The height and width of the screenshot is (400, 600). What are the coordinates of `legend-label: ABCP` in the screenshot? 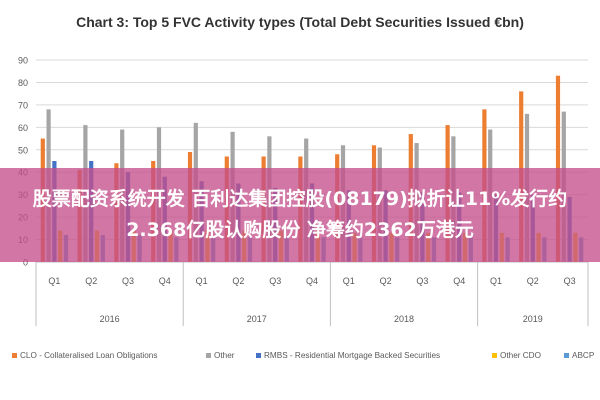 It's located at (583, 355).